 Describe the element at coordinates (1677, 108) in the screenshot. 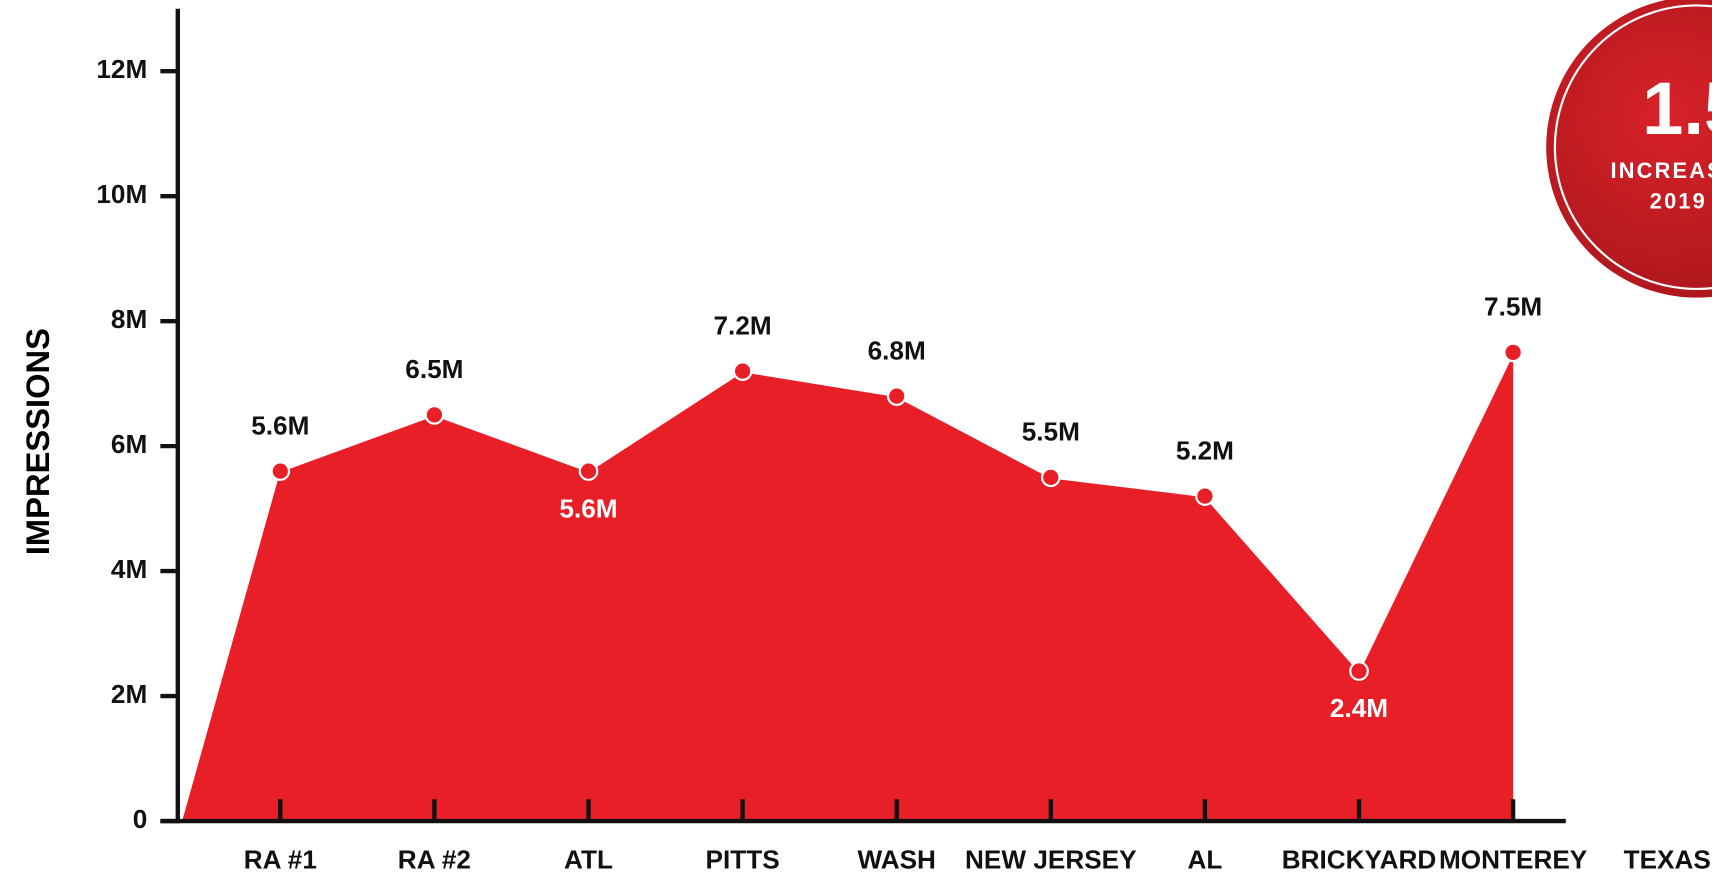

I see `badge-value: 1.5` at that location.